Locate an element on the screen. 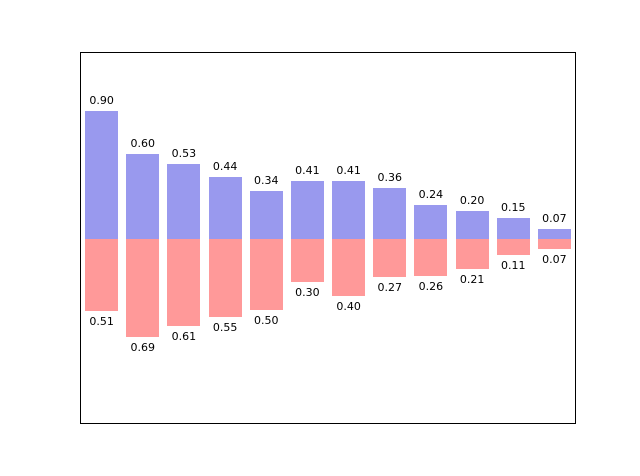 The width and height of the screenshot is (640, 476). upper-bar-value-label: 0.90 is located at coordinates (101, 100).